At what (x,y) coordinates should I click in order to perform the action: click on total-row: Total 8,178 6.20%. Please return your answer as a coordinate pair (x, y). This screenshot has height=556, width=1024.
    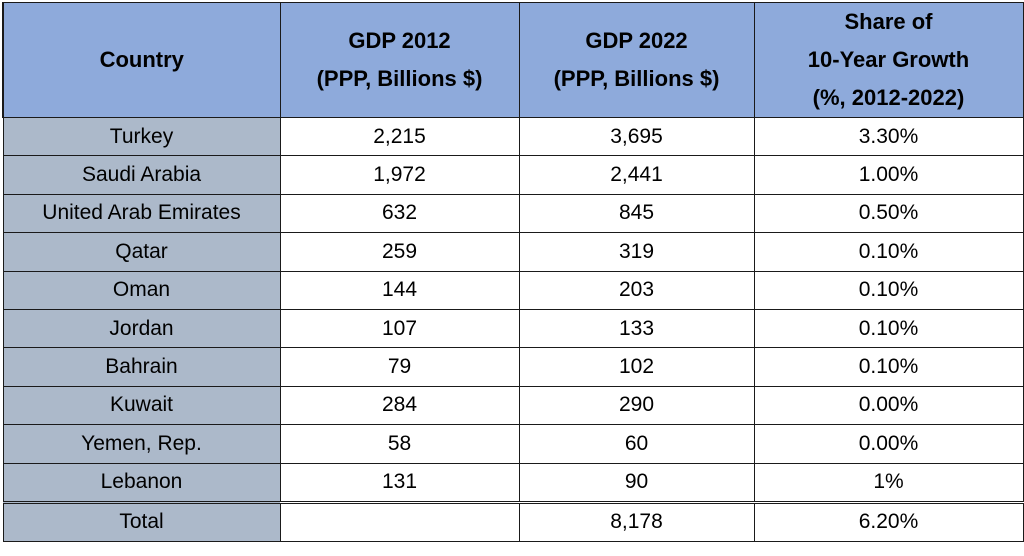
    Looking at the image, I should click on (513, 521).